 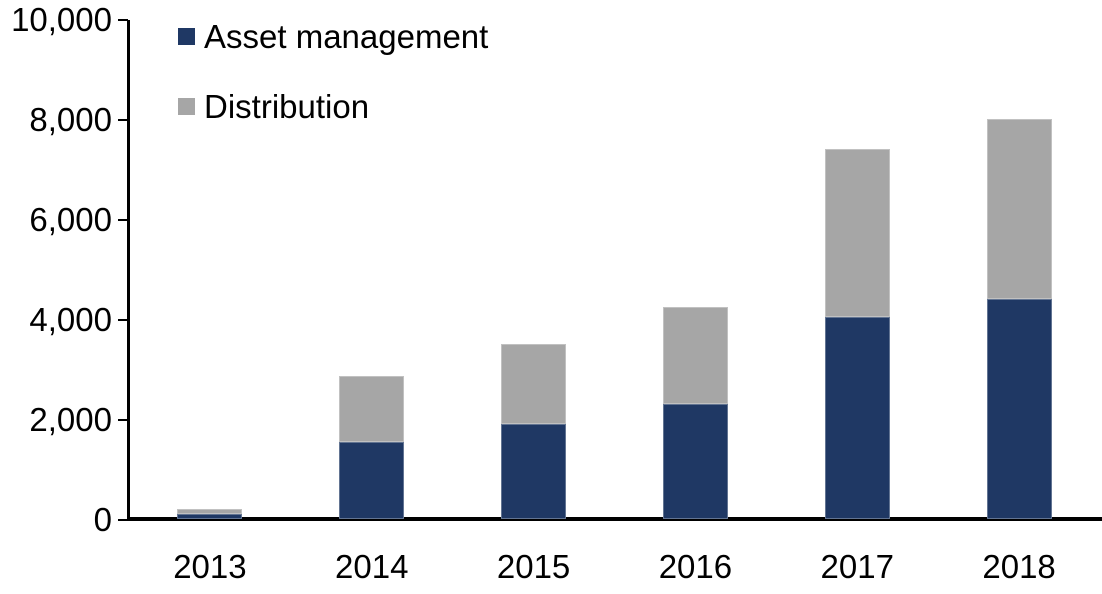 I want to click on x-axis-label: 2018, so click(x=1019, y=566).